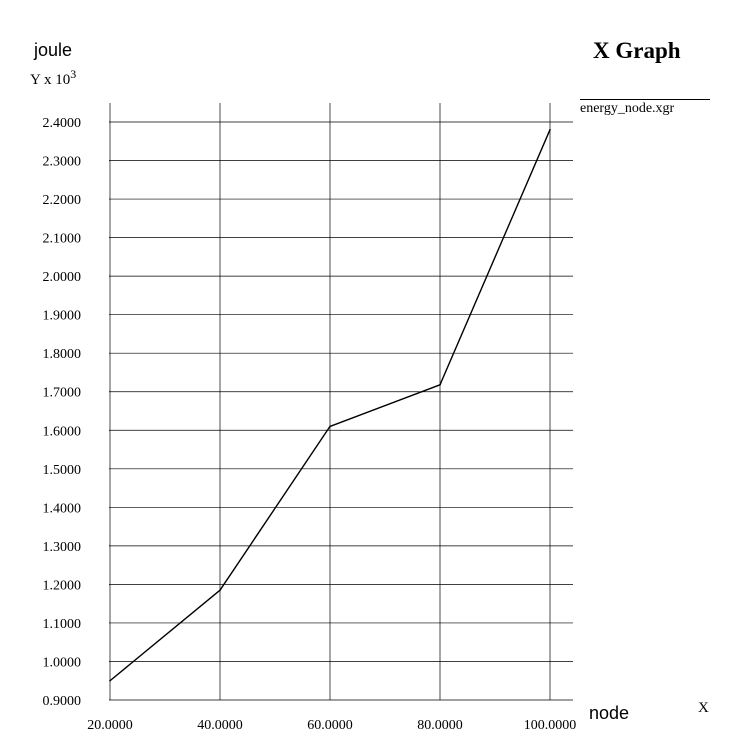 This screenshot has height=746, width=729. I want to click on y-scale-exponent: 3, so click(73, 74).